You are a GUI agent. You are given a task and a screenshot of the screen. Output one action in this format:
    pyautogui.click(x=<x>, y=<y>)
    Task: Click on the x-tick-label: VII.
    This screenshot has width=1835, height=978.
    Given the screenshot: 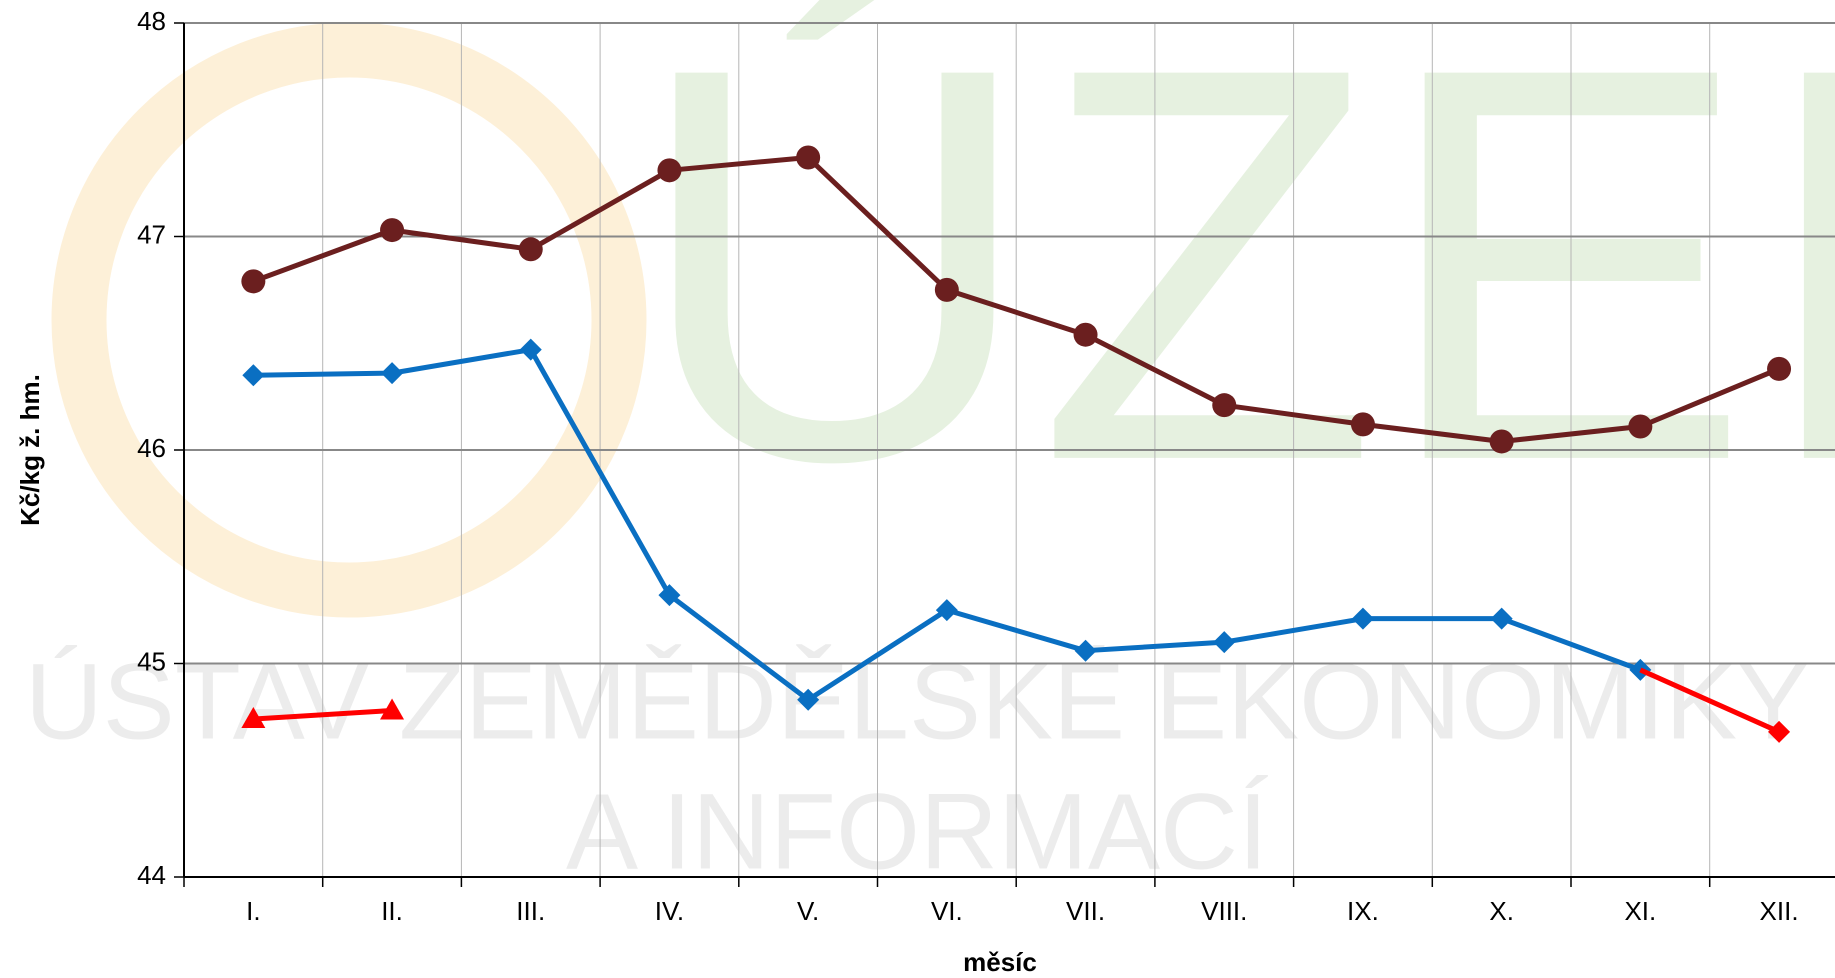 What is the action you would take?
    pyautogui.click(x=1085, y=911)
    